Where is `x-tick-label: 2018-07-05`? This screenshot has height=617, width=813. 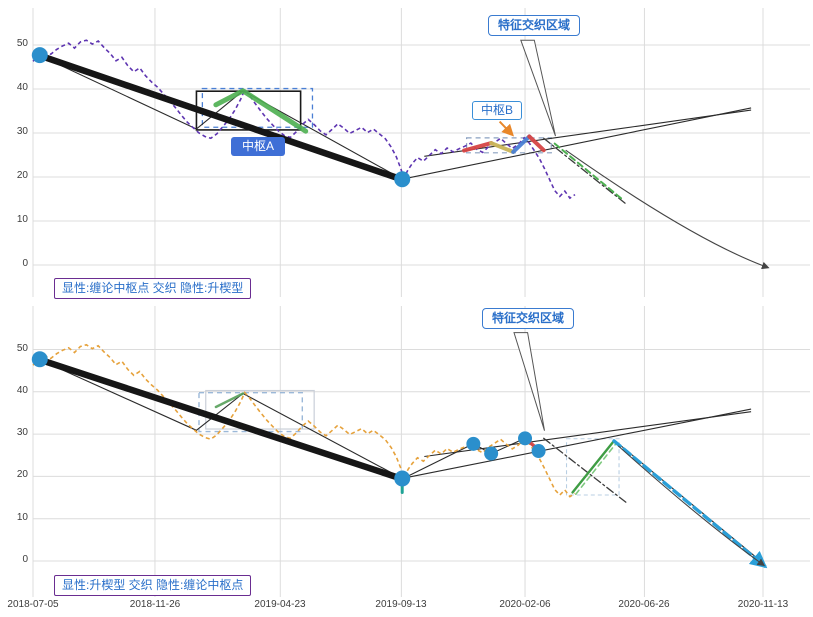 x-tick-label: 2018-07-05 is located at coordinates (33, 604).